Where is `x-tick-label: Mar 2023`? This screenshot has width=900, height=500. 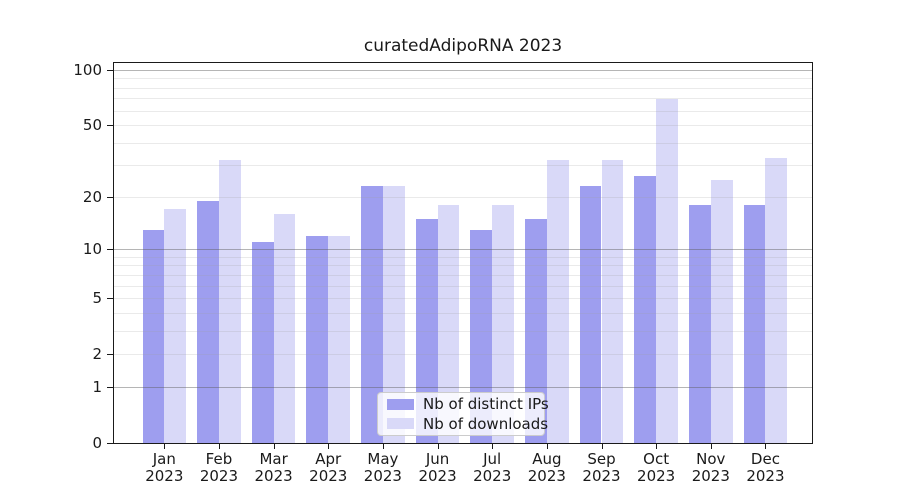 x-tick-label: Mar 2023 is located at coordinates (273, 467).